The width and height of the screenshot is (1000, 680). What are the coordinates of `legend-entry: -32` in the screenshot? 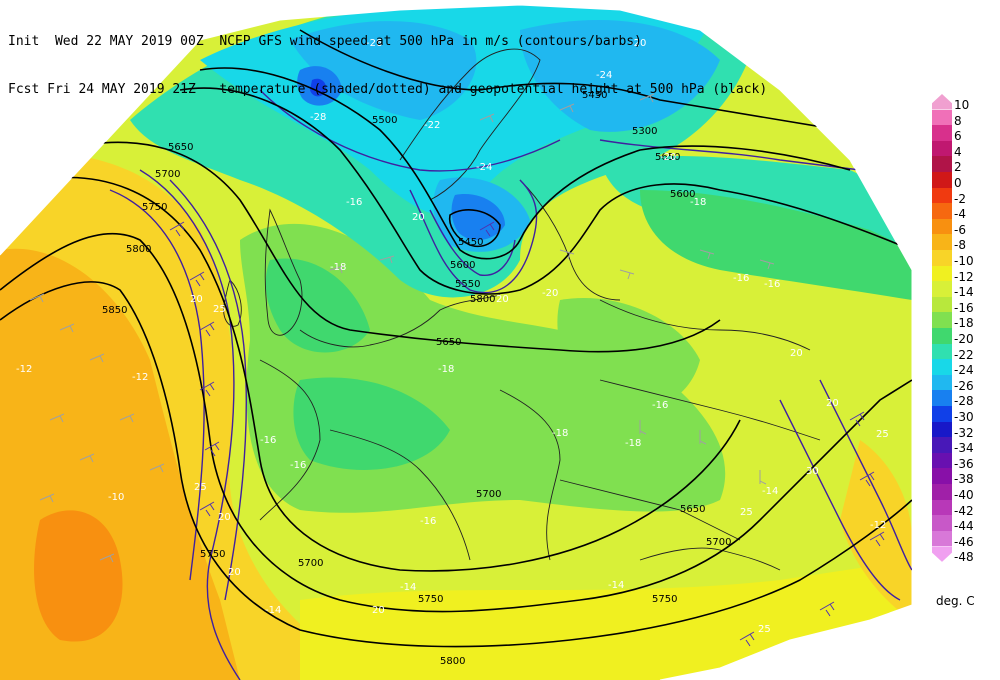 It's located at (963, 430).